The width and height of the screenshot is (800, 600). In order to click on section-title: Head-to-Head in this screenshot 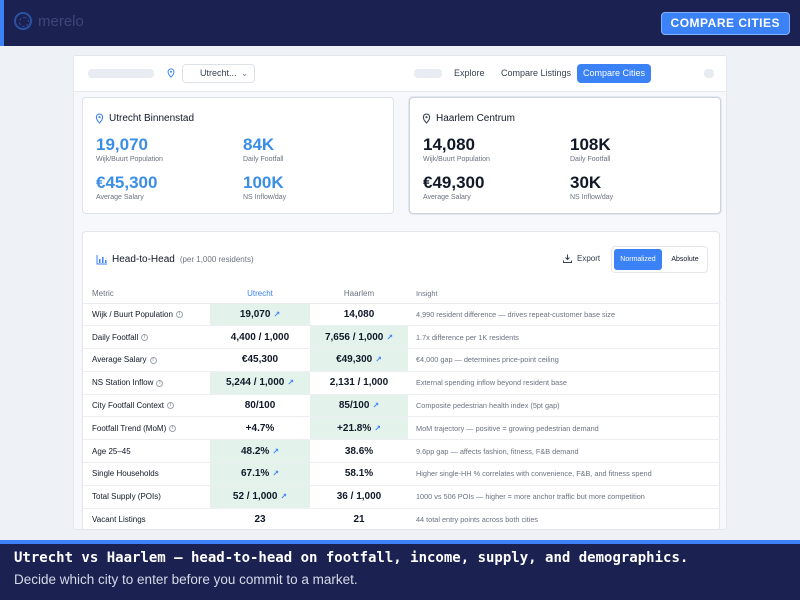, I will do `click(143, 259)`.